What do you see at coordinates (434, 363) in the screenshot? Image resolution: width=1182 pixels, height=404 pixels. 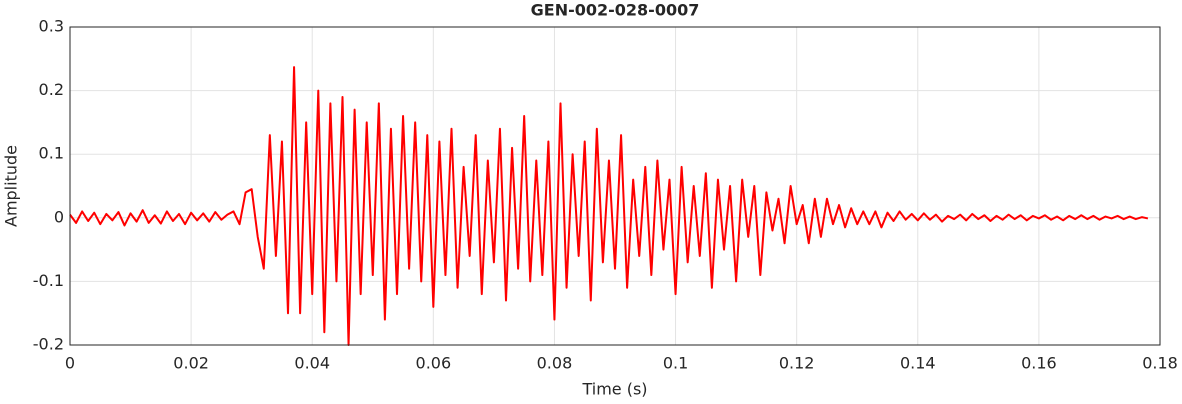 I see `x-tick-label: 0.06` at bounding box center [434, 363].